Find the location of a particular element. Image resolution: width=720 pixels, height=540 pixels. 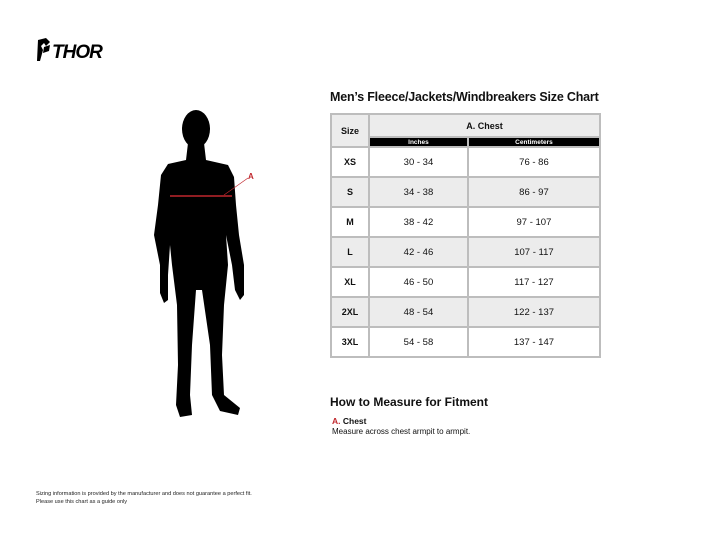

table-row: L 42 - 46 107 - 117 is located at coordinates (466, 252).